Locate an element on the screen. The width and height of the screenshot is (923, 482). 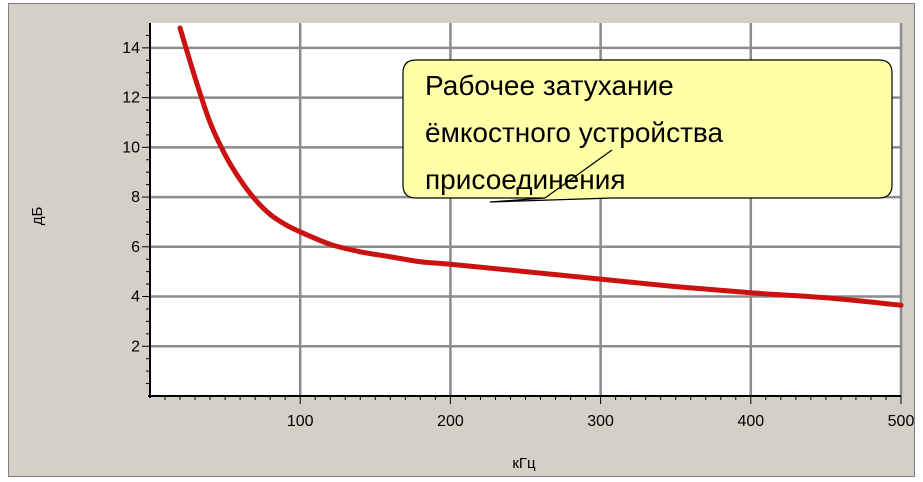
y-tick-label: 6 is located at coordinates (135, 247).